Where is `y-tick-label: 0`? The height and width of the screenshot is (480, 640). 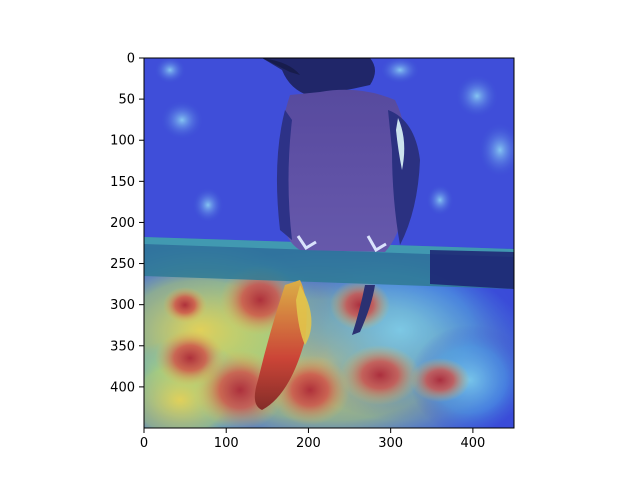 y-tick-label: 0 is located at coordinates (131, 59).